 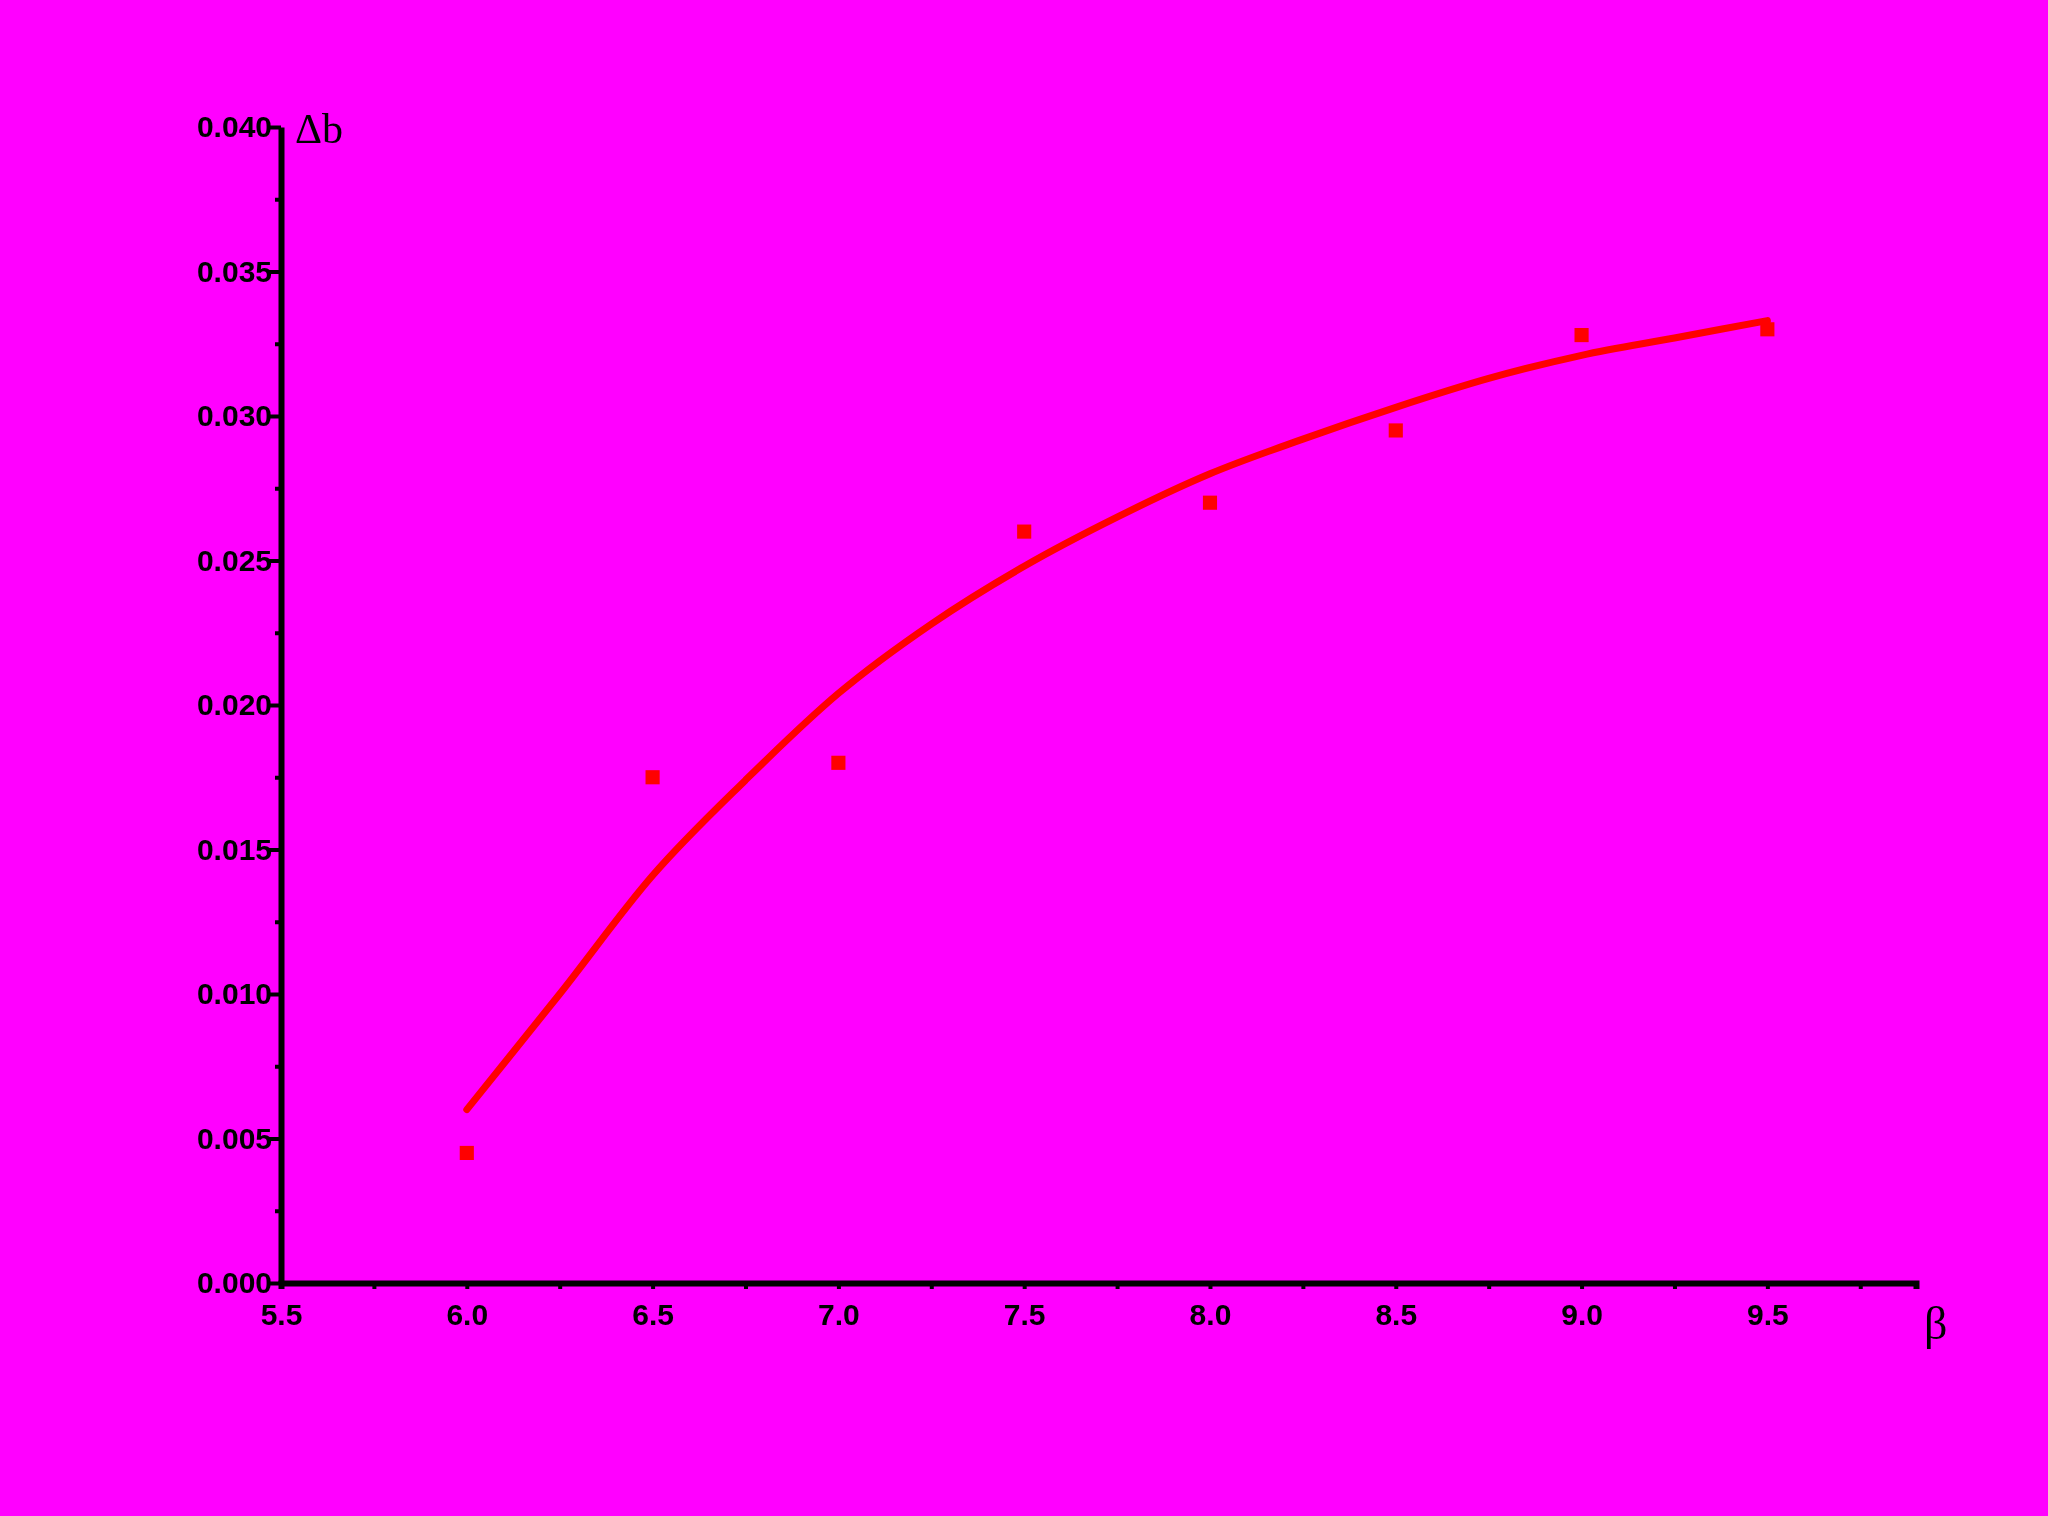 I want to click on x-tick-label: 6.0, so click(x=467, y=1314).